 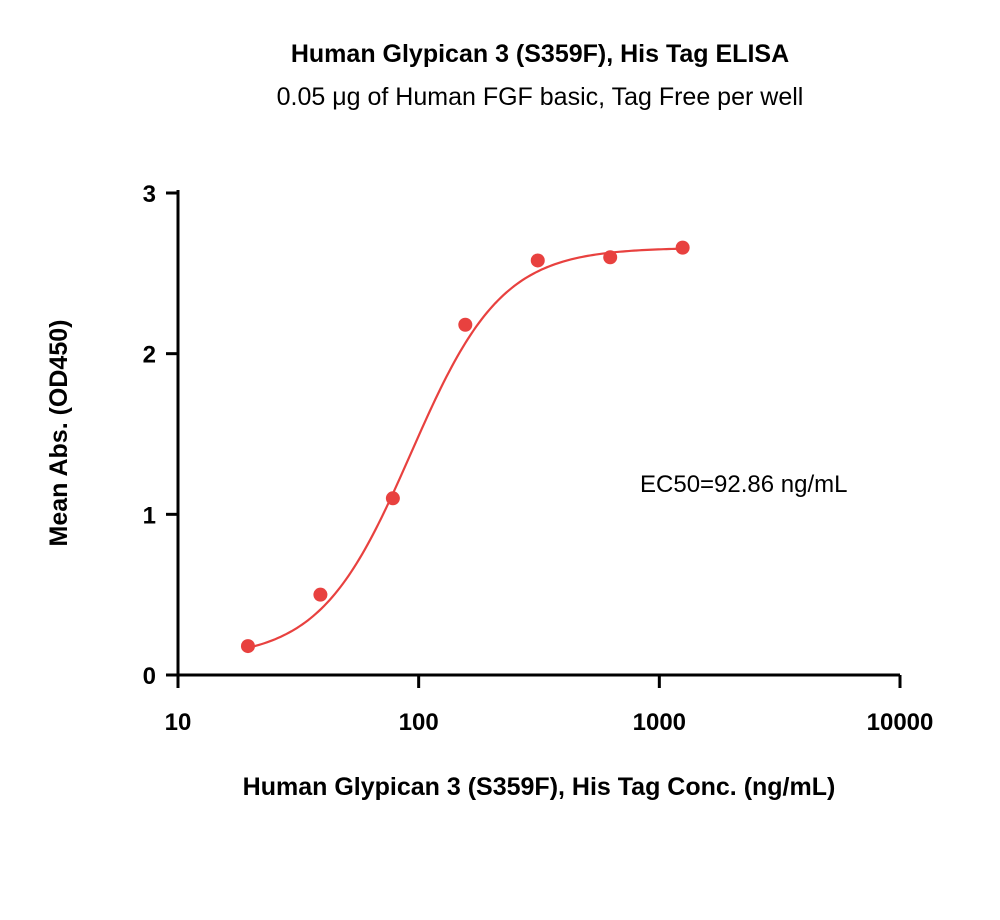 What do you see at coordinates (149, 515) in the screenshot?
I see `y-tick-label: 1` at bounding box center [149, 515].